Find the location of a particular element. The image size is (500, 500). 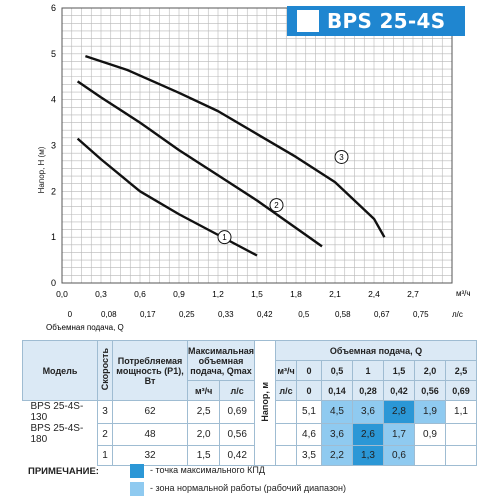

header-qmax-m3: м³/ч is located at coordinates (203, 390).